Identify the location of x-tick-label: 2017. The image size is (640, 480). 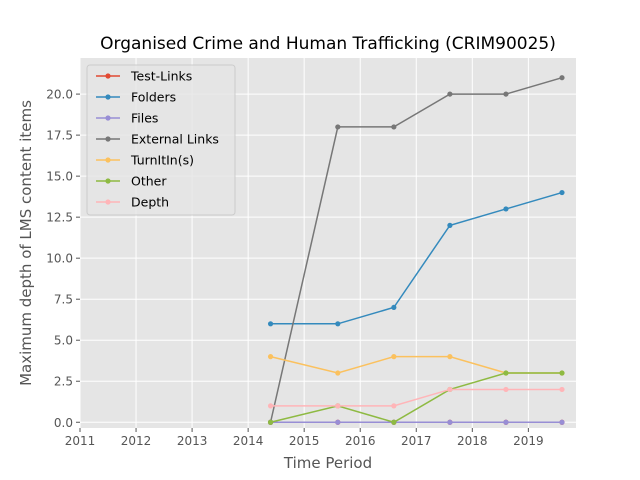
(416, 441).